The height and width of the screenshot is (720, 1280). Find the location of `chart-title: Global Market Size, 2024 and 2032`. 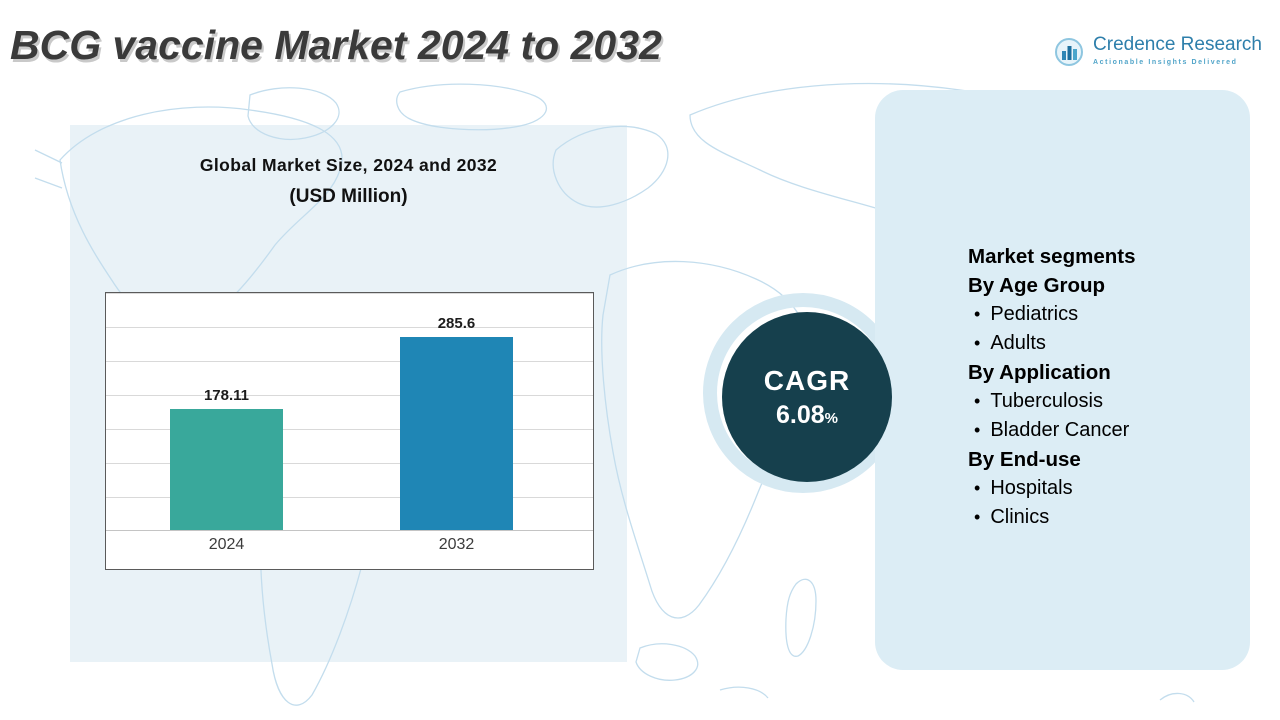

chart-title: Global Market Size, 2024 and 2032 is located at coordinates (348, 165).